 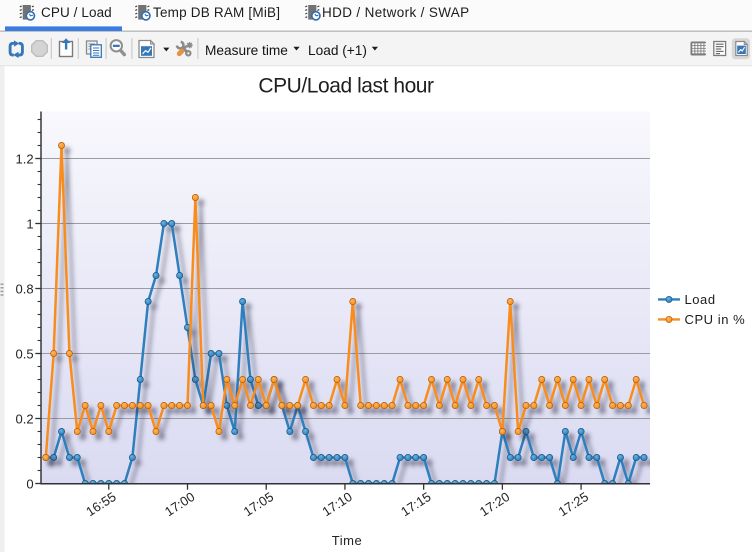 What do you see at coordinates (29, 484) in the screenshot?
I see `svg-text: 0` at bounding box center [29, 484].